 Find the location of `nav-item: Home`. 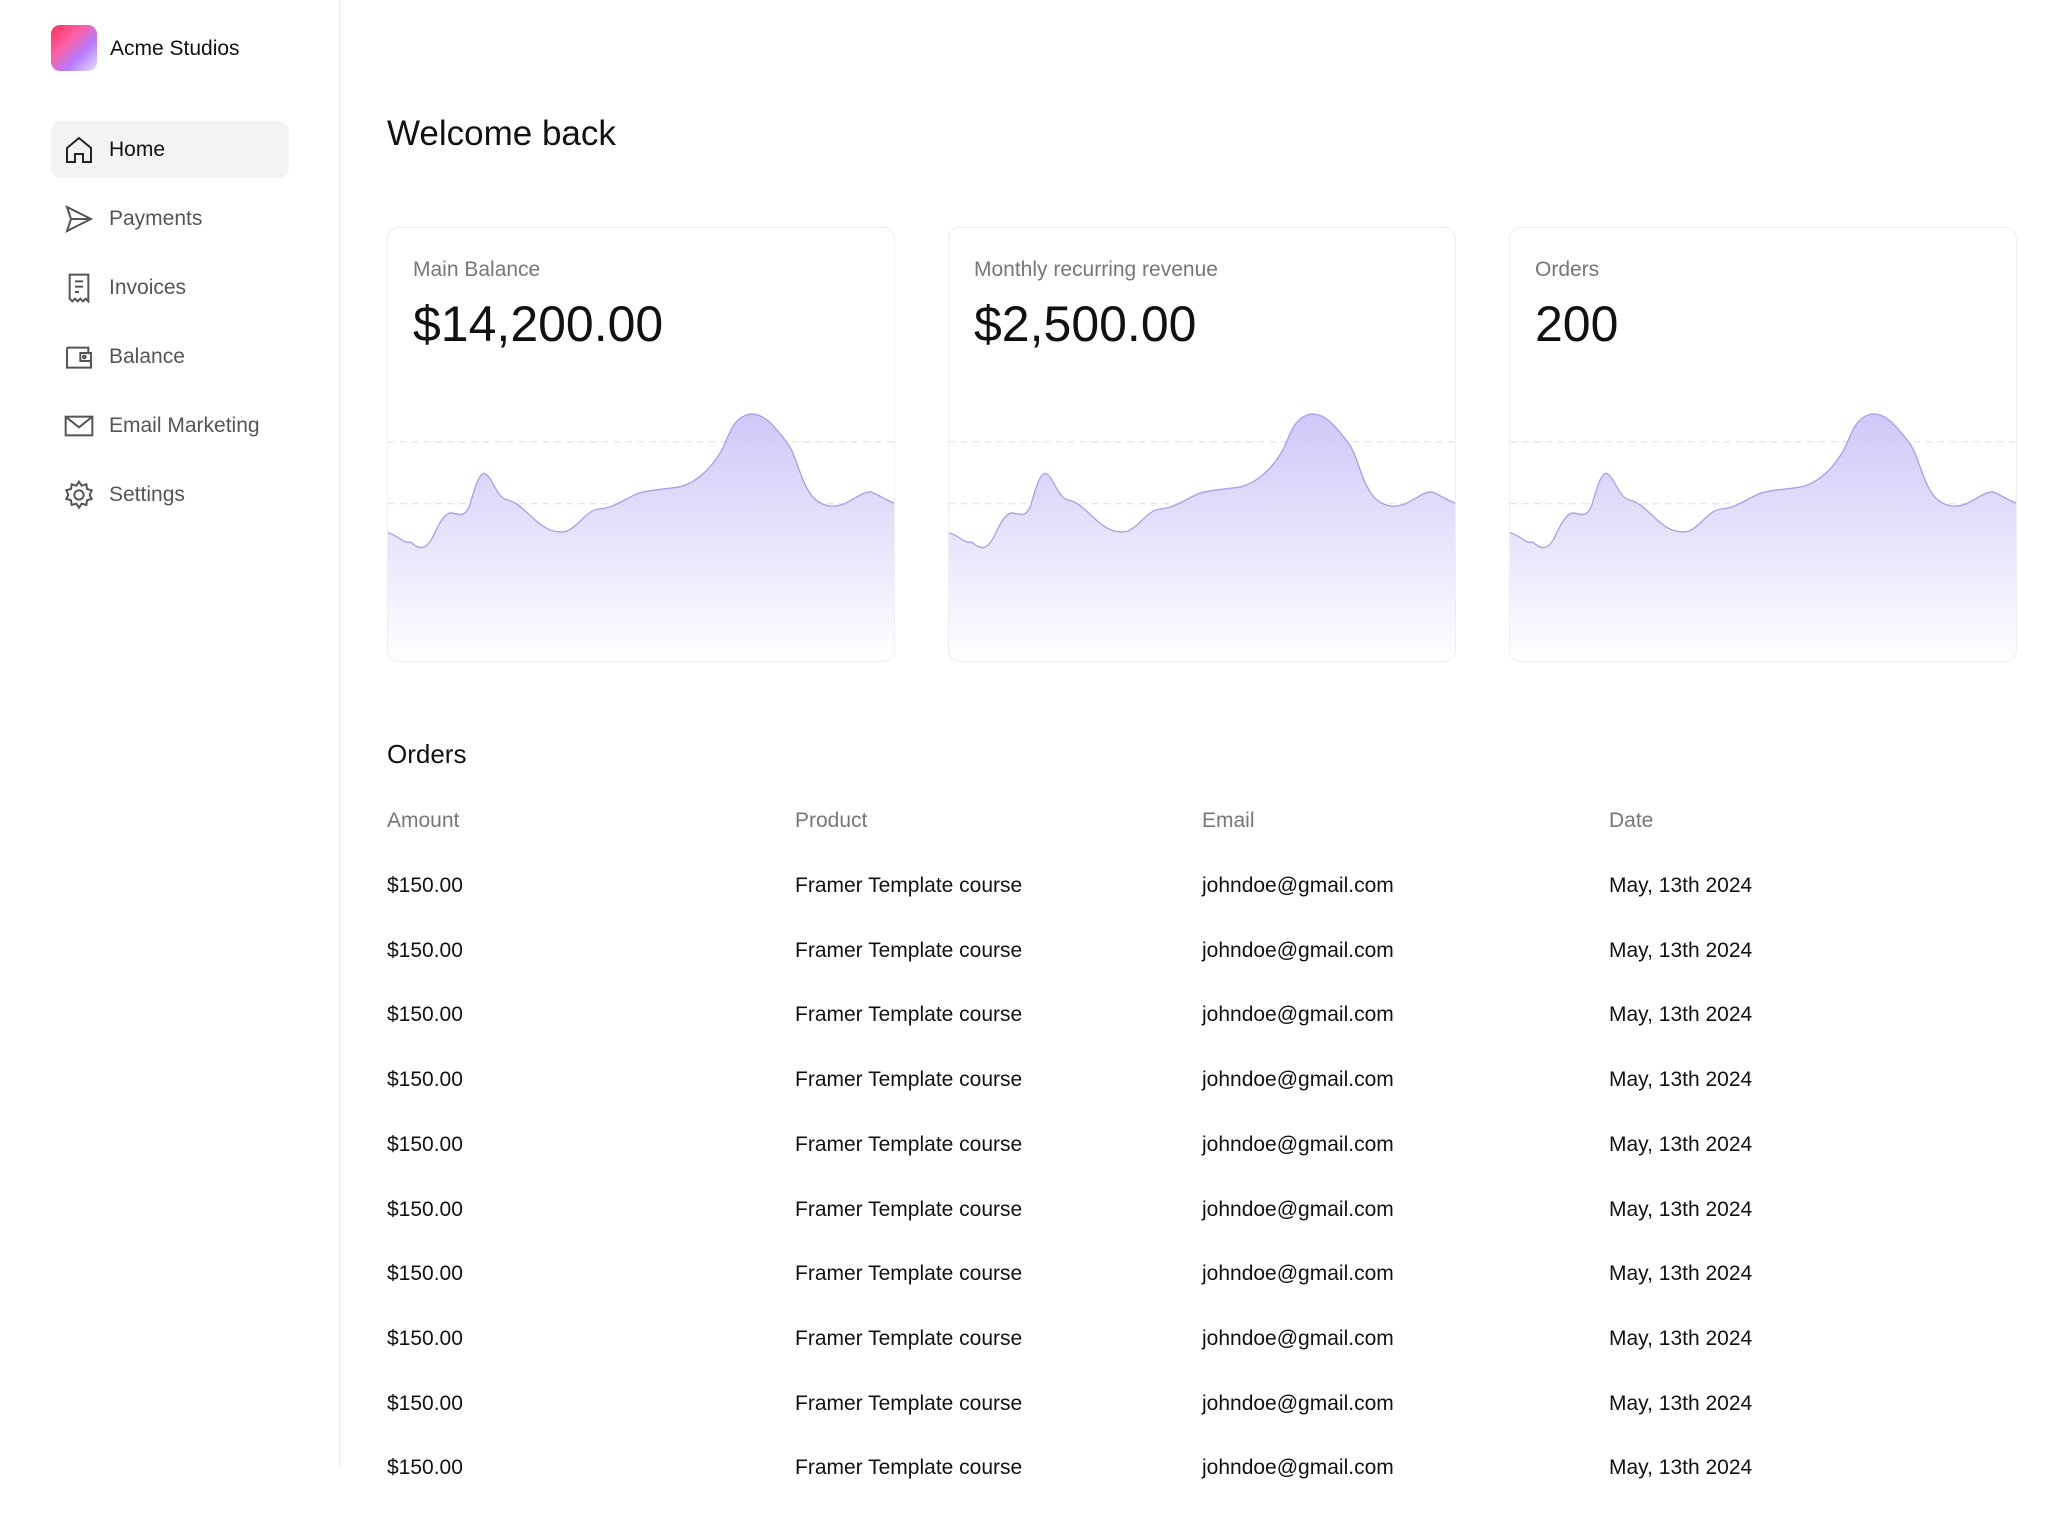

nav-item: Home is located at coordinates (170, 149).